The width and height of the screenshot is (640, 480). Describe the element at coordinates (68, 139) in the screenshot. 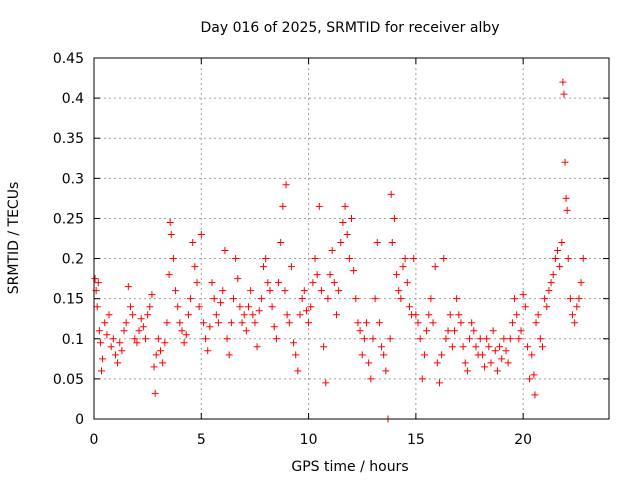

I see `y-tick-label: 0.35` at that location.